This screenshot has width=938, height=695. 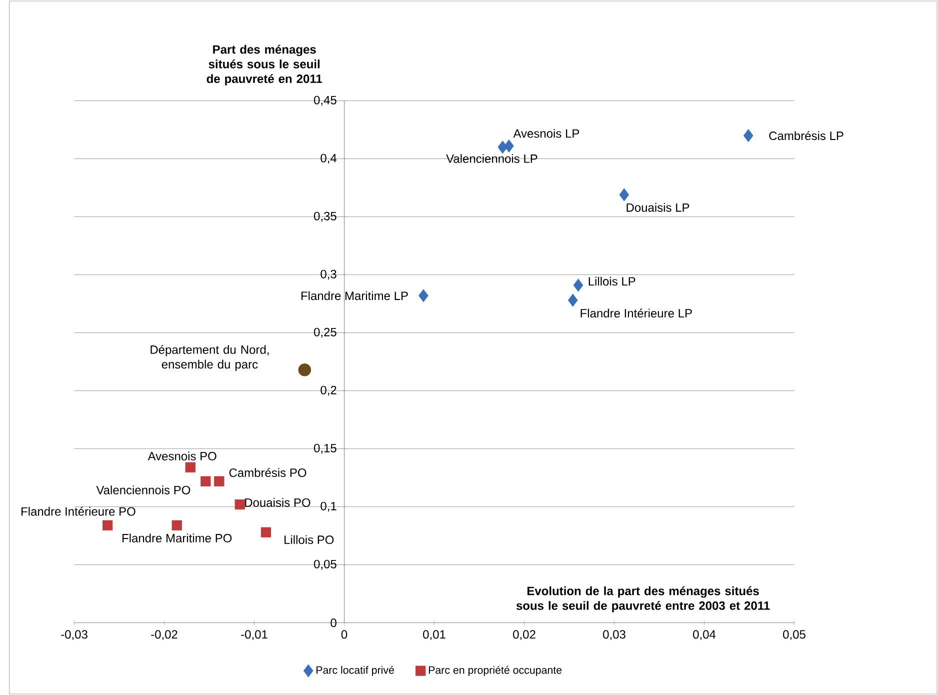 What do you see at coordinates (79, 511) in the screenshot?
I see `annotation: Flandre Intérieure PO` at bounding box center [79, 511].